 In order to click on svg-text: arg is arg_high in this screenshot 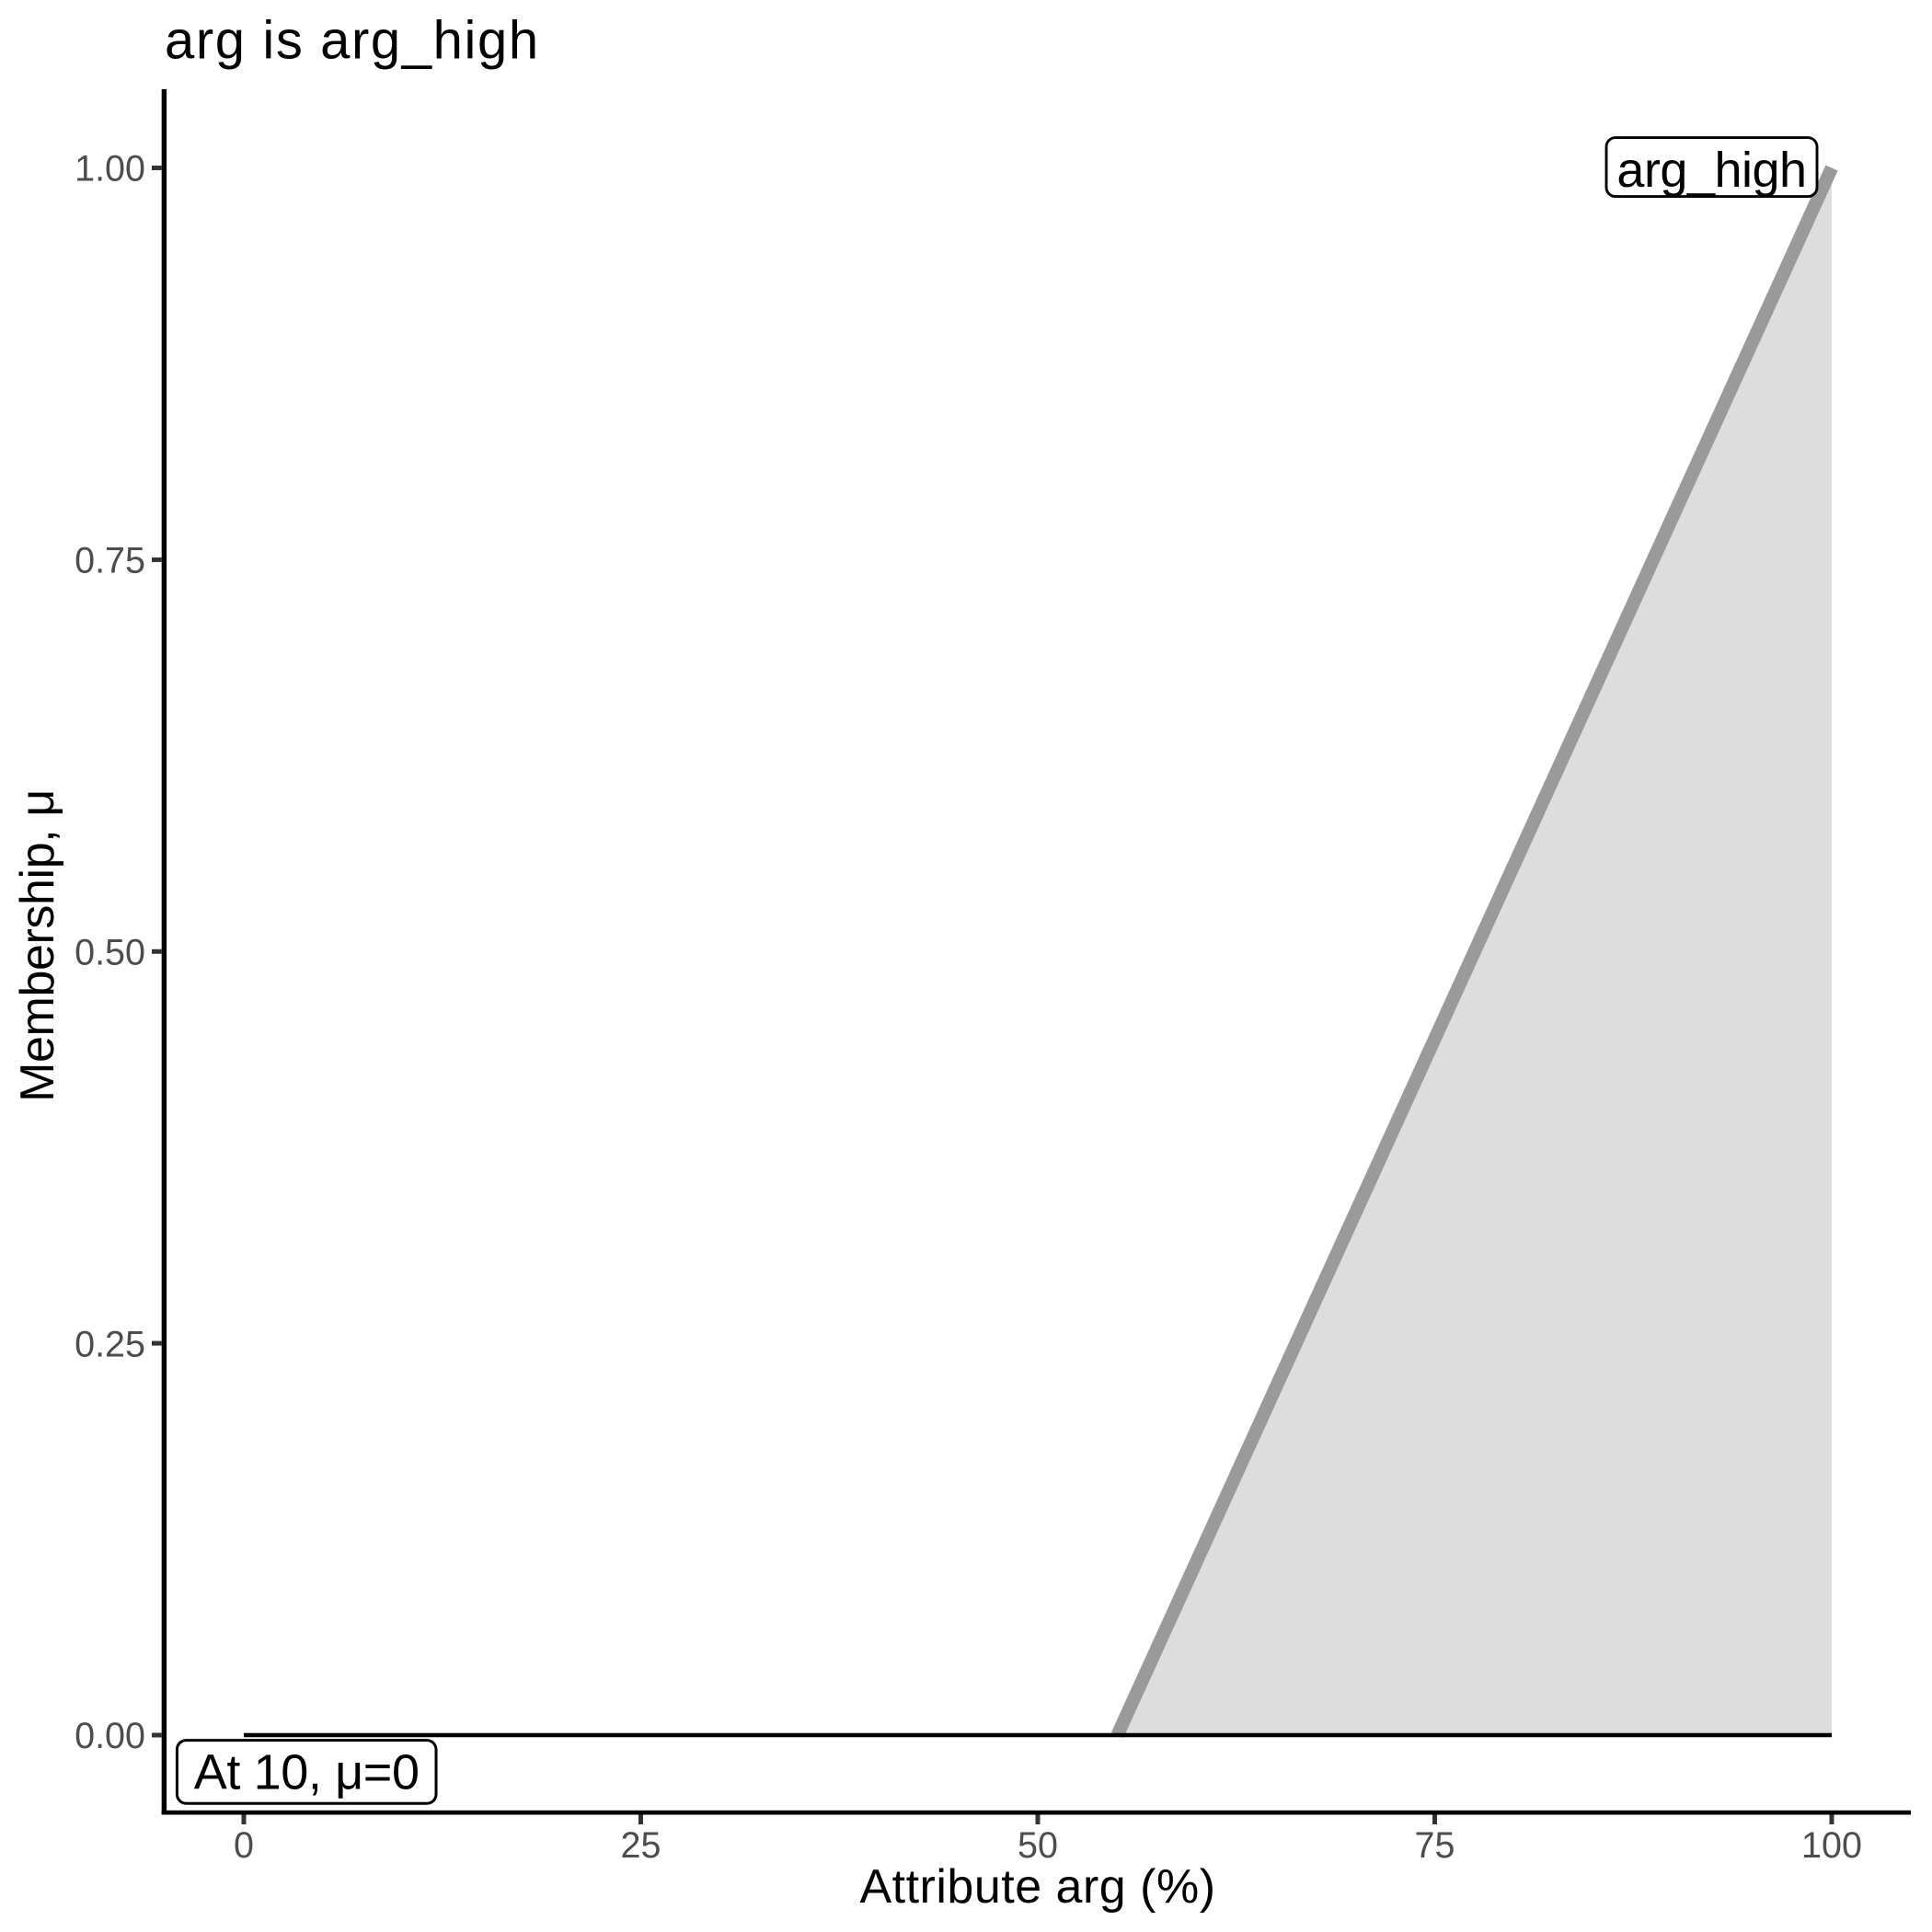, I will do `click(352, 41)`.